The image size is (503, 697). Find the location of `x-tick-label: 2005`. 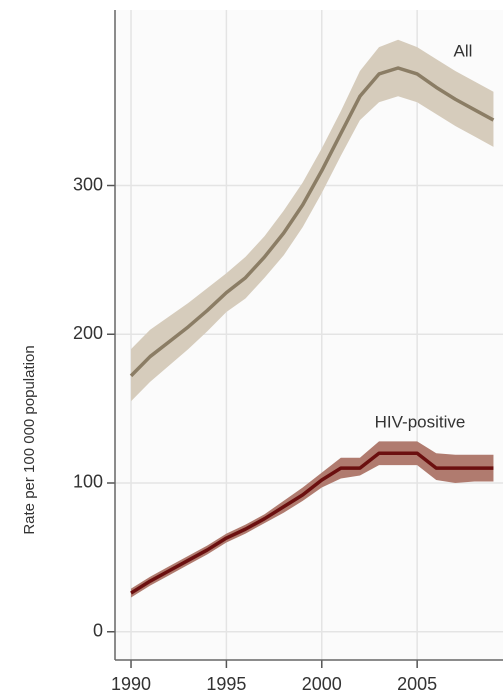

x-tick-label: 2005 is located at coordinates (417, 684).